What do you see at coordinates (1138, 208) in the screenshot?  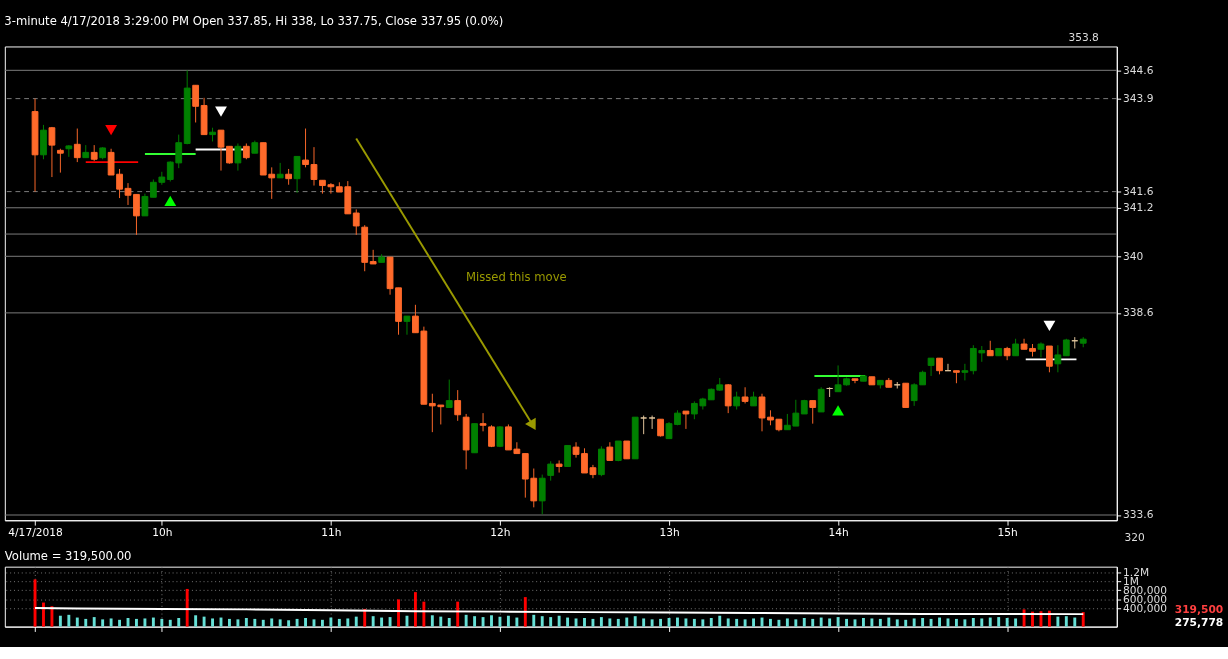 I see `y-tick-label: 341.2` at bounding box center [1138, 208].